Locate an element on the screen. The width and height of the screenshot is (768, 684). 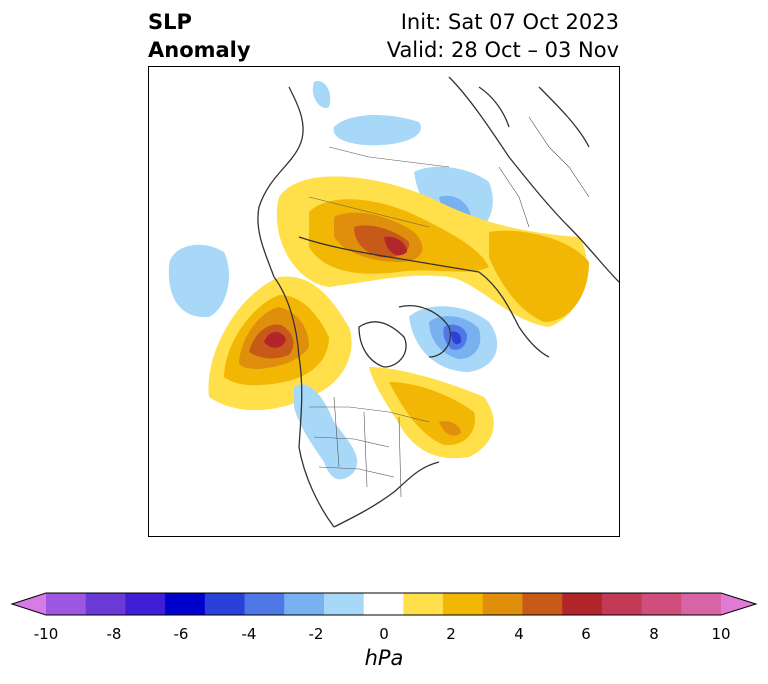
colorbar-tick: 6 is located at coordinates (586, 634).